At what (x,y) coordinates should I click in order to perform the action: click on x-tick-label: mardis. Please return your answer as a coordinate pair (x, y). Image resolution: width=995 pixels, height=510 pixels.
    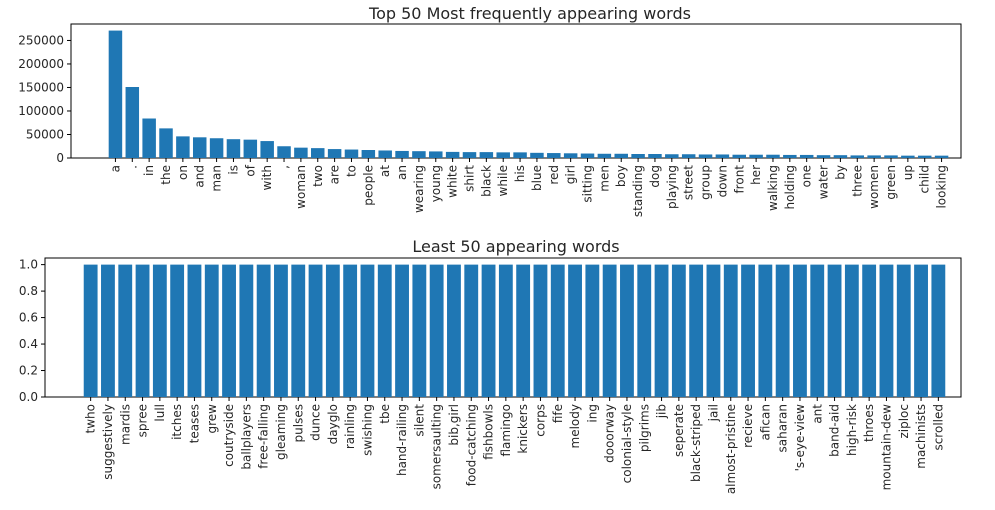
    Looking at the image, I should click on (125, 424).